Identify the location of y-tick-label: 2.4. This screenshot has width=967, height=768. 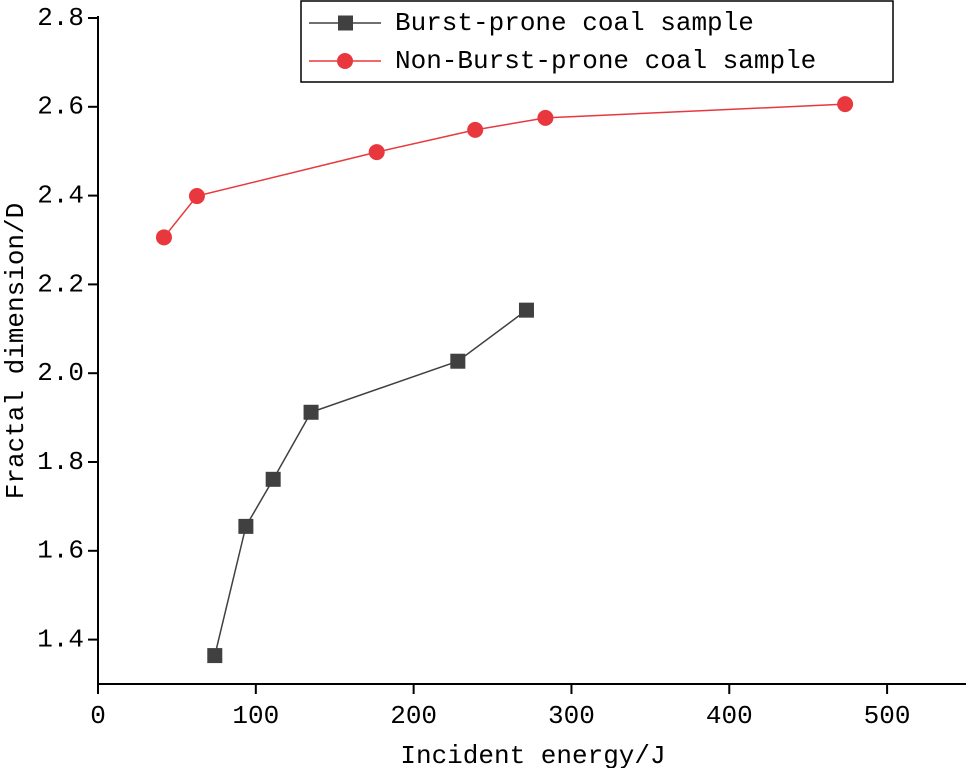
(60, 195).